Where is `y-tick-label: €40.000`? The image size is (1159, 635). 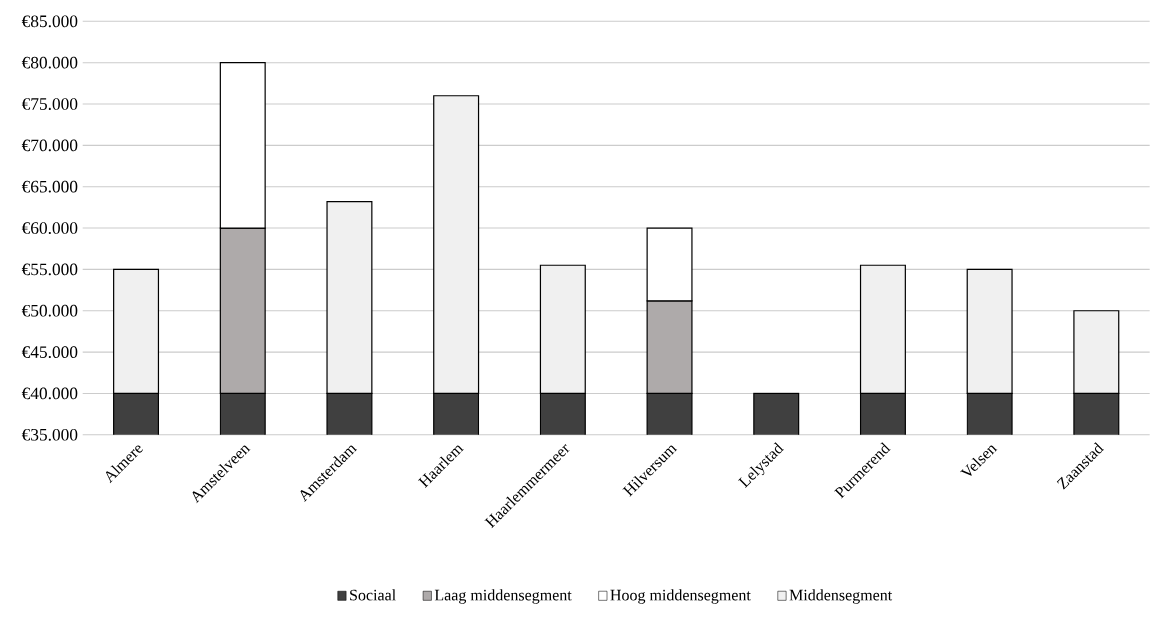
y-tick-label: €40.000 is located at coordinates (49, 393).